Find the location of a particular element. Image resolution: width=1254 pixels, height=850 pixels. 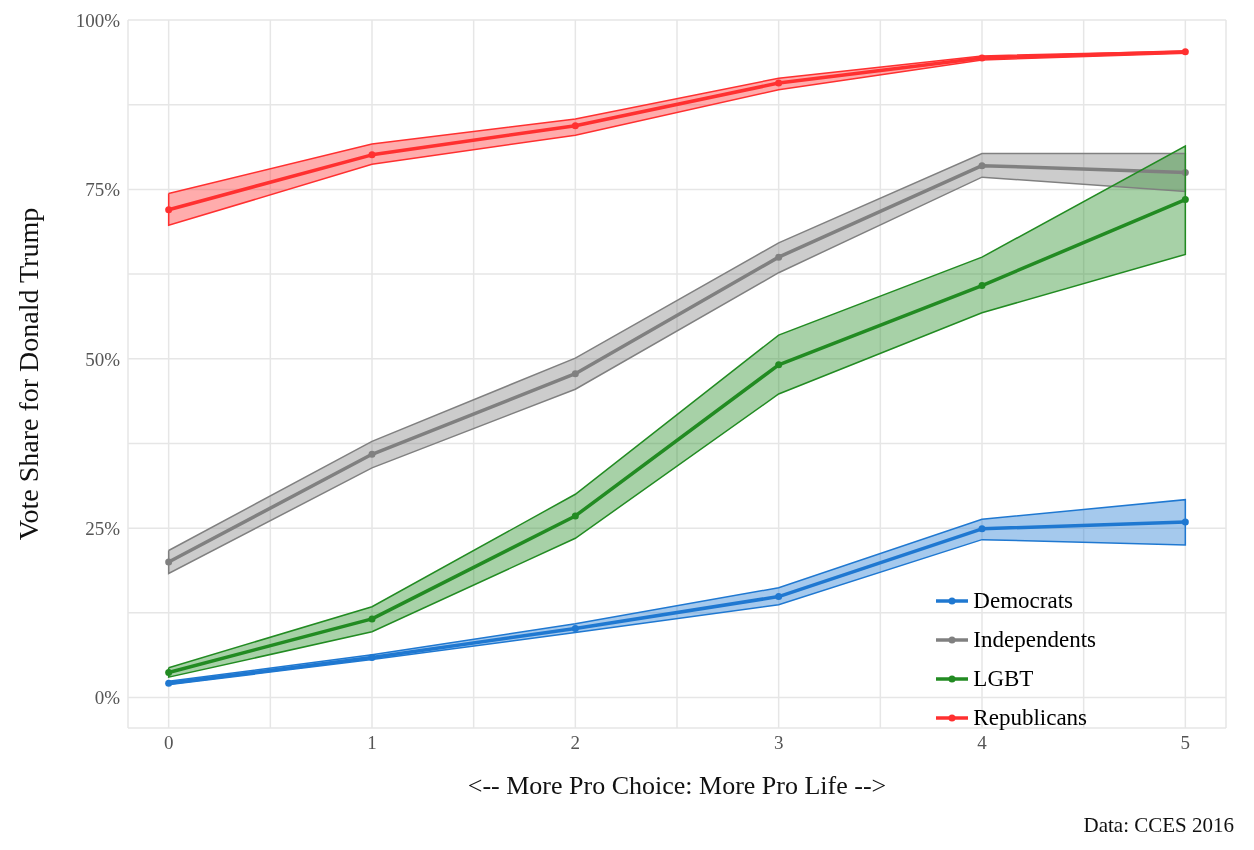

x-tick-label: 2 is located at coordinates (575, 743).